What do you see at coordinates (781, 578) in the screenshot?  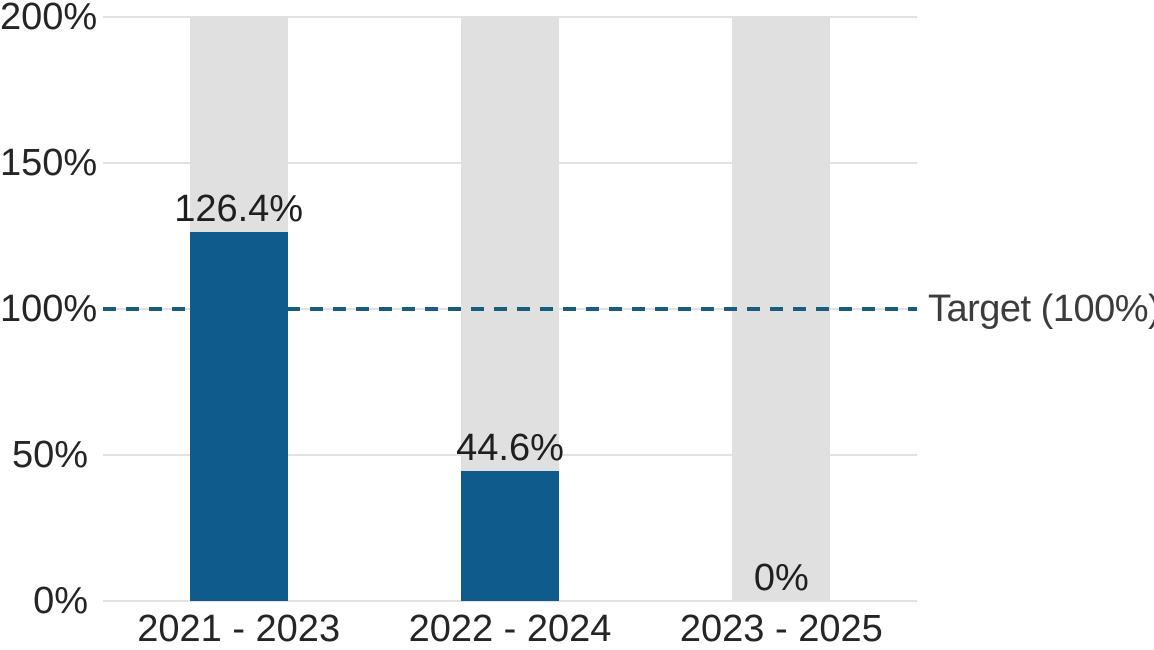 I see `bar-value-label: 0%` at bounding box center [781, 578].